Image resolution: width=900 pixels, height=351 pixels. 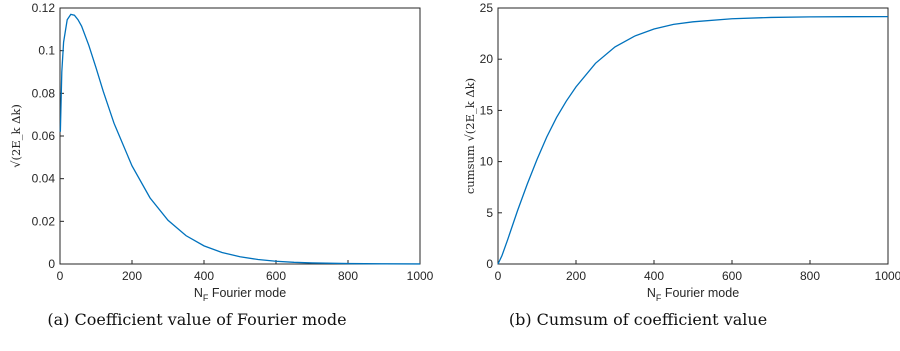 What do you see at coordinates (16, 136) in the screenshot?
I see `y-axis-label: √(2E_k Δk)` at bounding box center [16, 136].